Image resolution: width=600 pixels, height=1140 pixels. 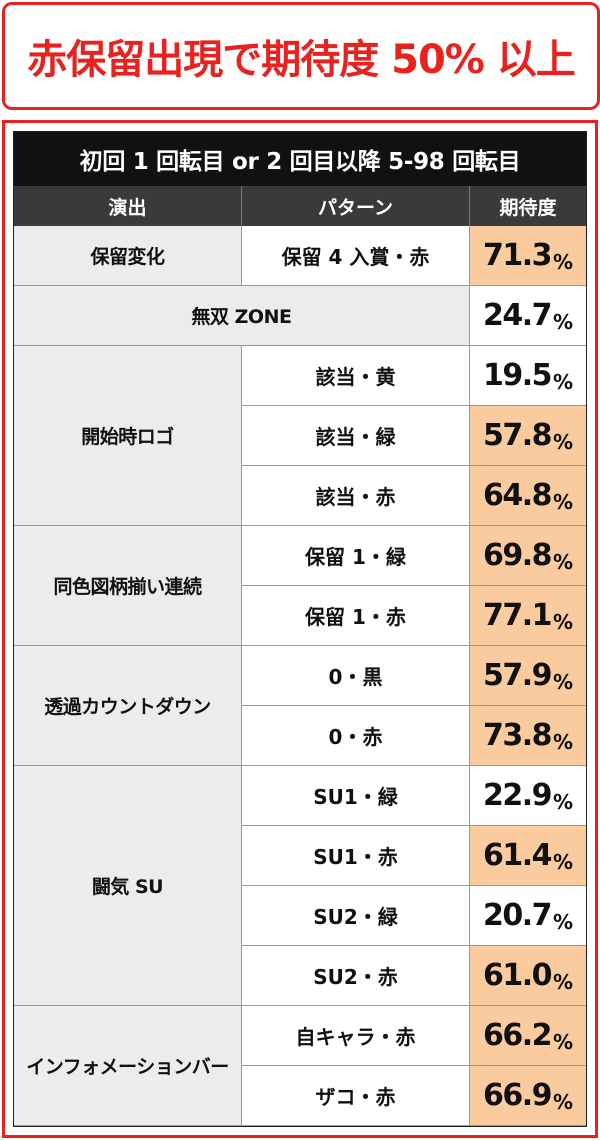 I want to click on pattern-cell: SU1・赤, so click(x=356, y=856).